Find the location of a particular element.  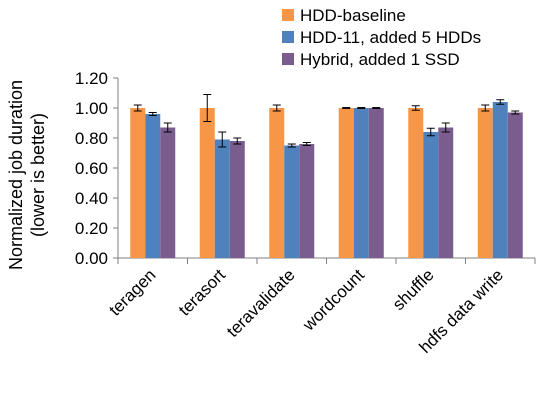

category-label: teravalidate is located at coordinates (261, 303).